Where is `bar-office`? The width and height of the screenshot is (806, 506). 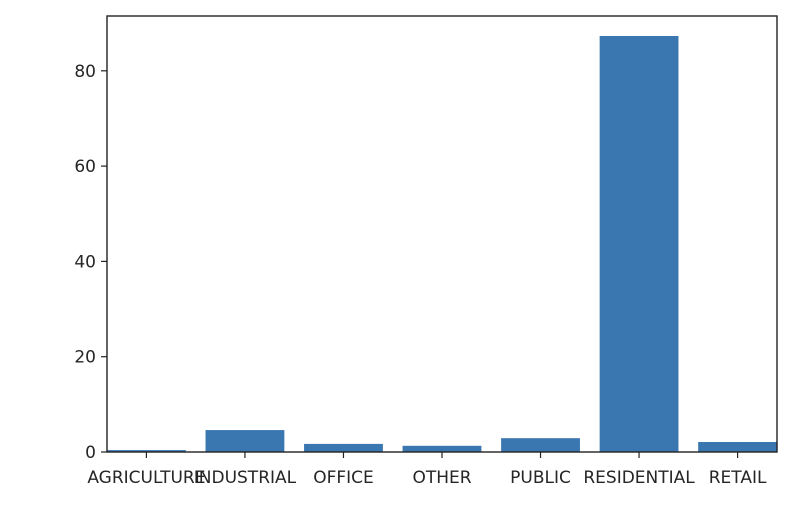
bar-office is located at coordinates (343, 447).